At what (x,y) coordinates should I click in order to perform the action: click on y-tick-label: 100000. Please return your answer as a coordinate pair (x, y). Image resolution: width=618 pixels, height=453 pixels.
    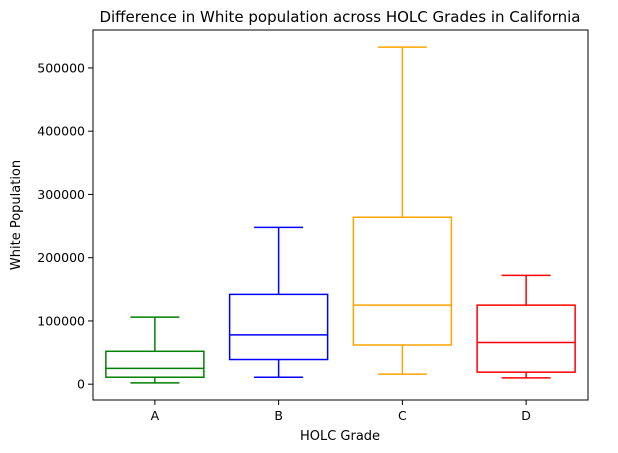
    Looking at the image, I should click on (61, 320).